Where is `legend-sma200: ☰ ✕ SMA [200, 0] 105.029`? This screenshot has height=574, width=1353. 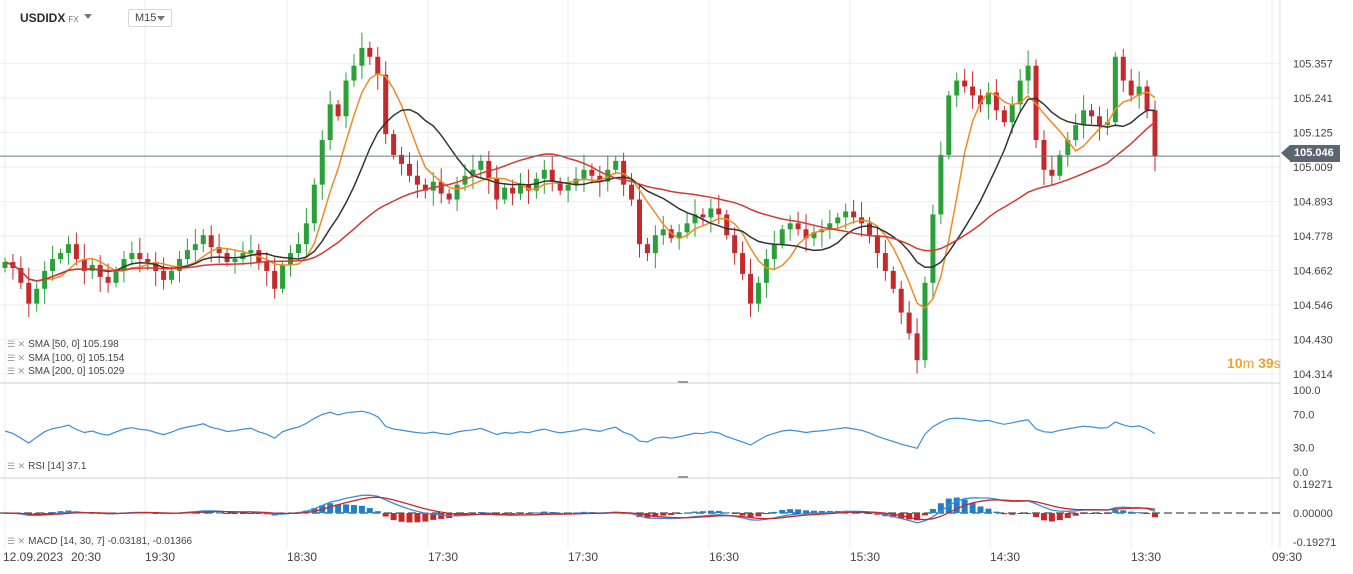
legend-sma200: ☰ ✕ SMA [200, 0] 105.029 is located at coordinates (65, 371).